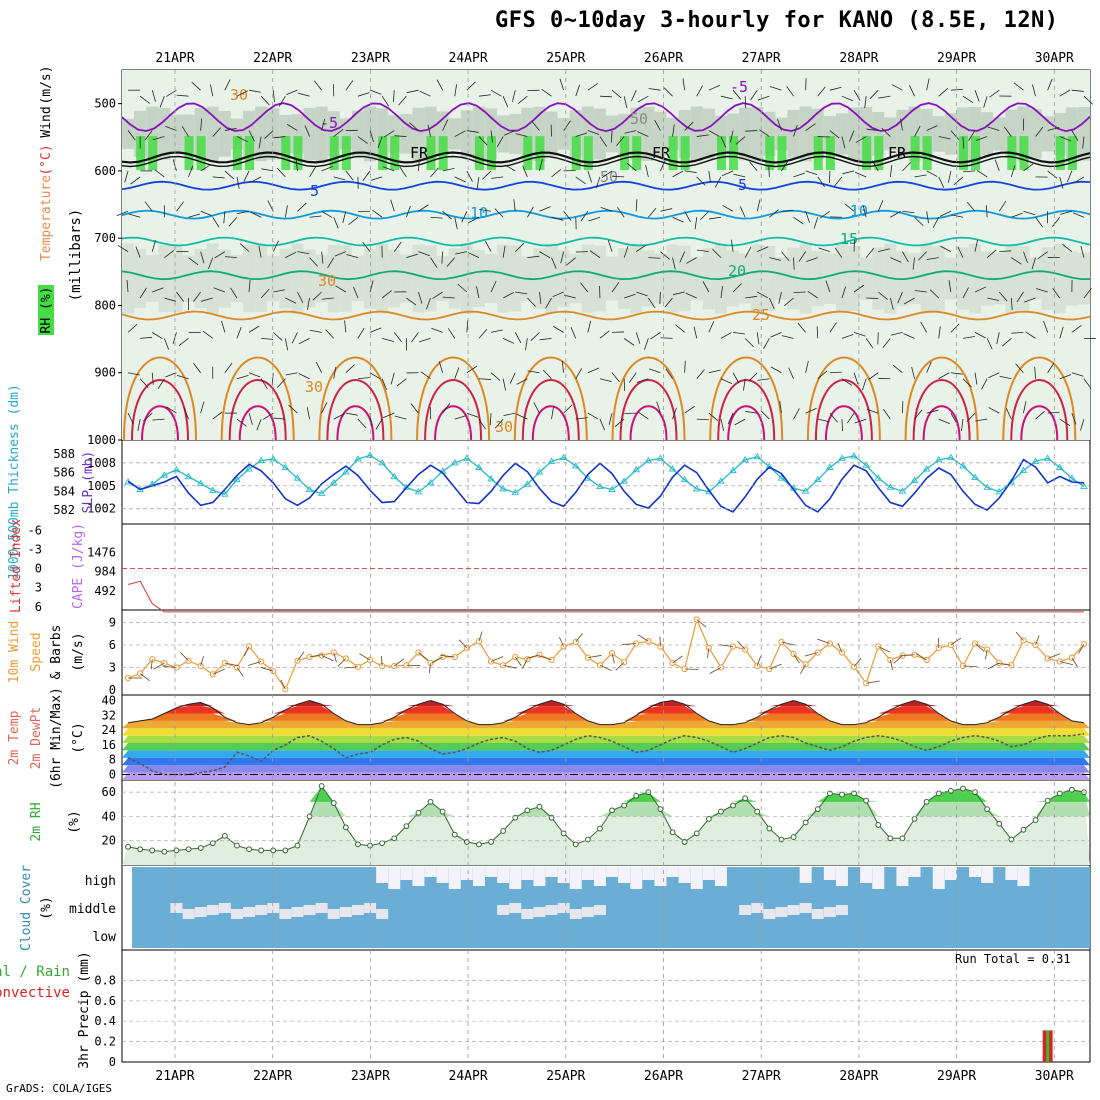 This screenshot has width=1100, height=1100. I want to click on time-label-bottom: 30APR, so click(1054, 1076).